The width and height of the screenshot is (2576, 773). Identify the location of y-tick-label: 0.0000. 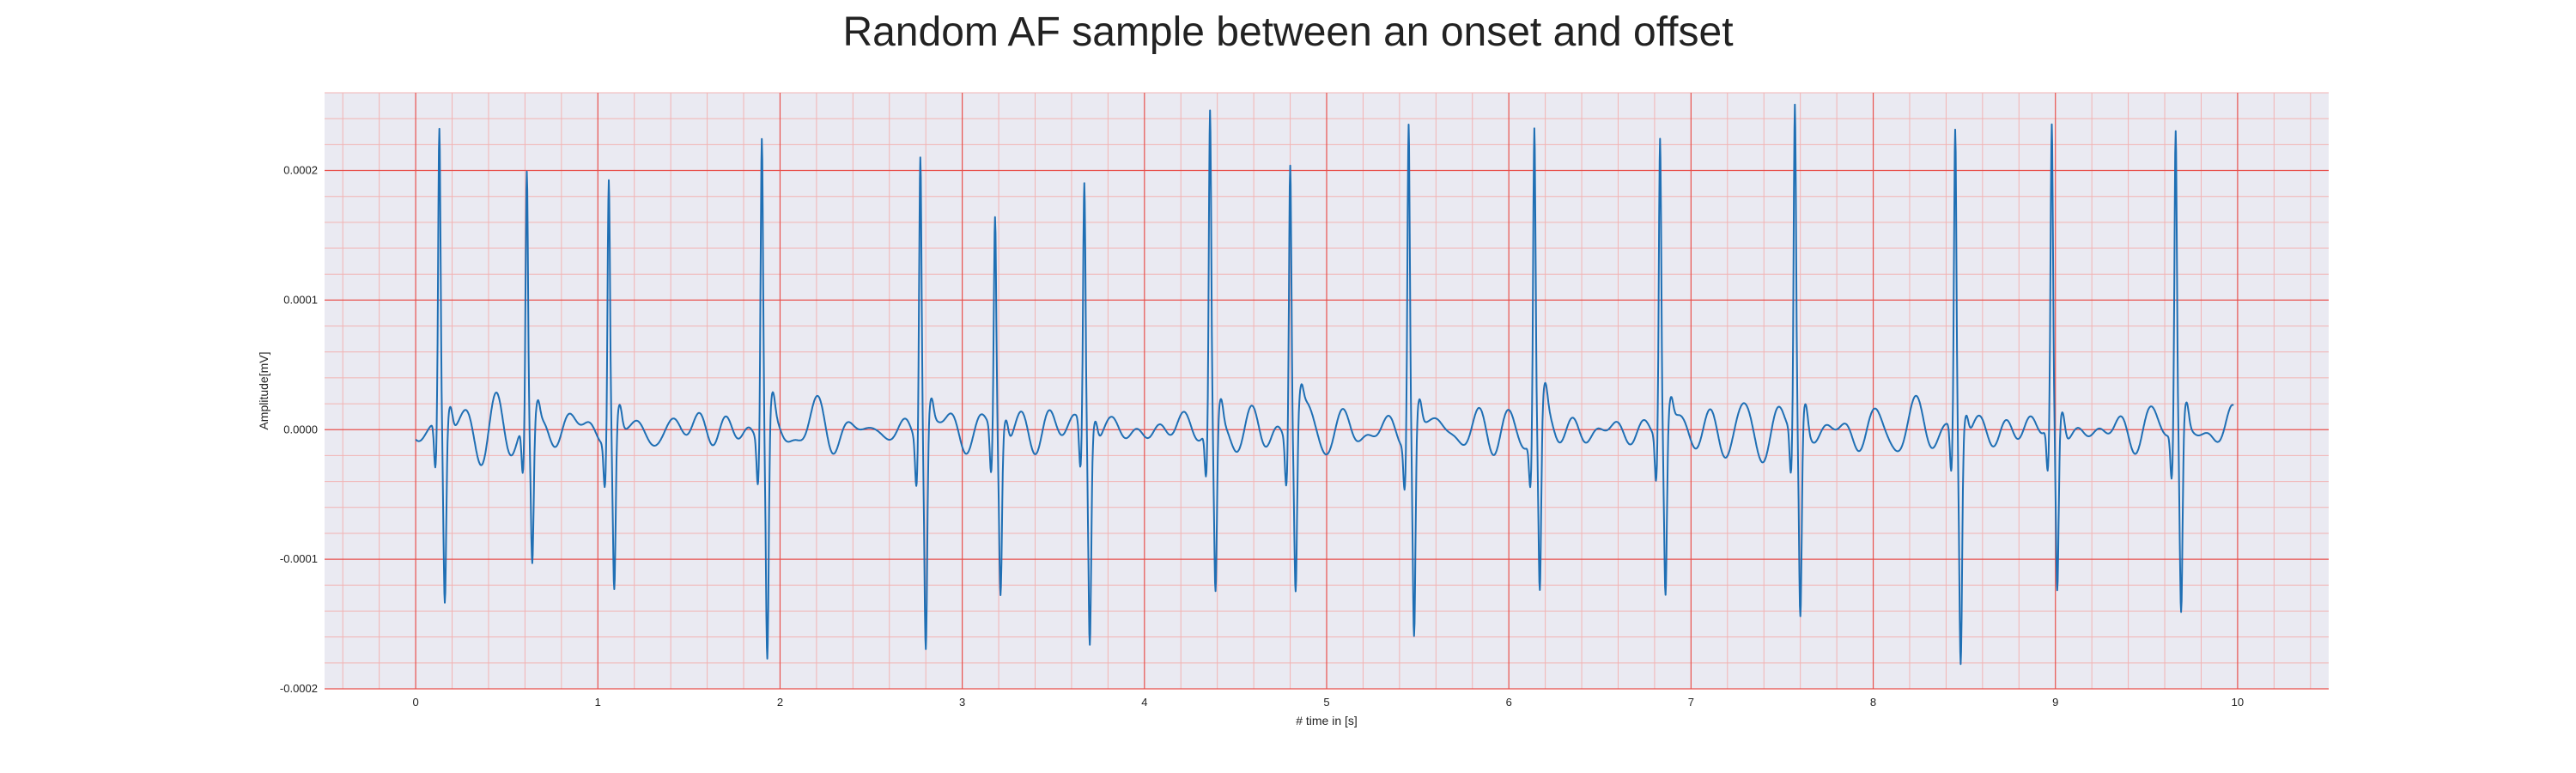
(301, 429).